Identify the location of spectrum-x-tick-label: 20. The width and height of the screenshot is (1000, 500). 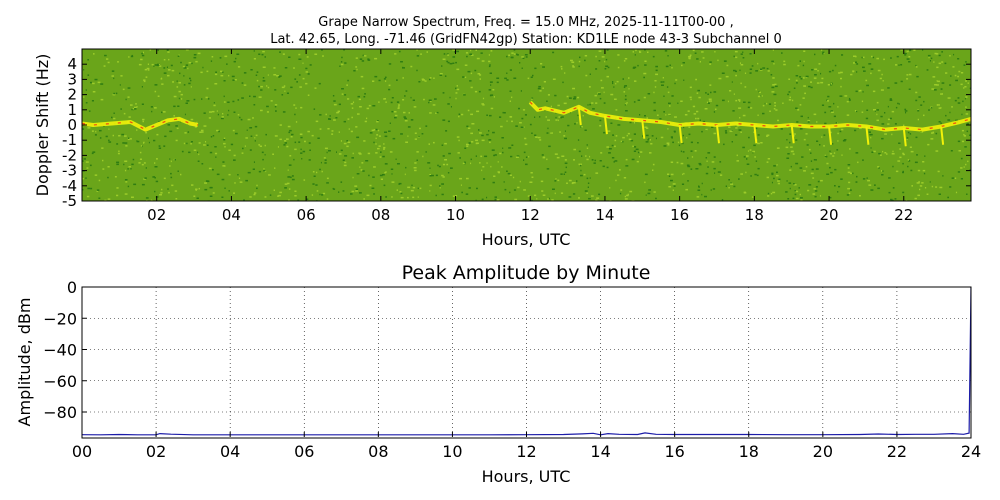
(829, 215).